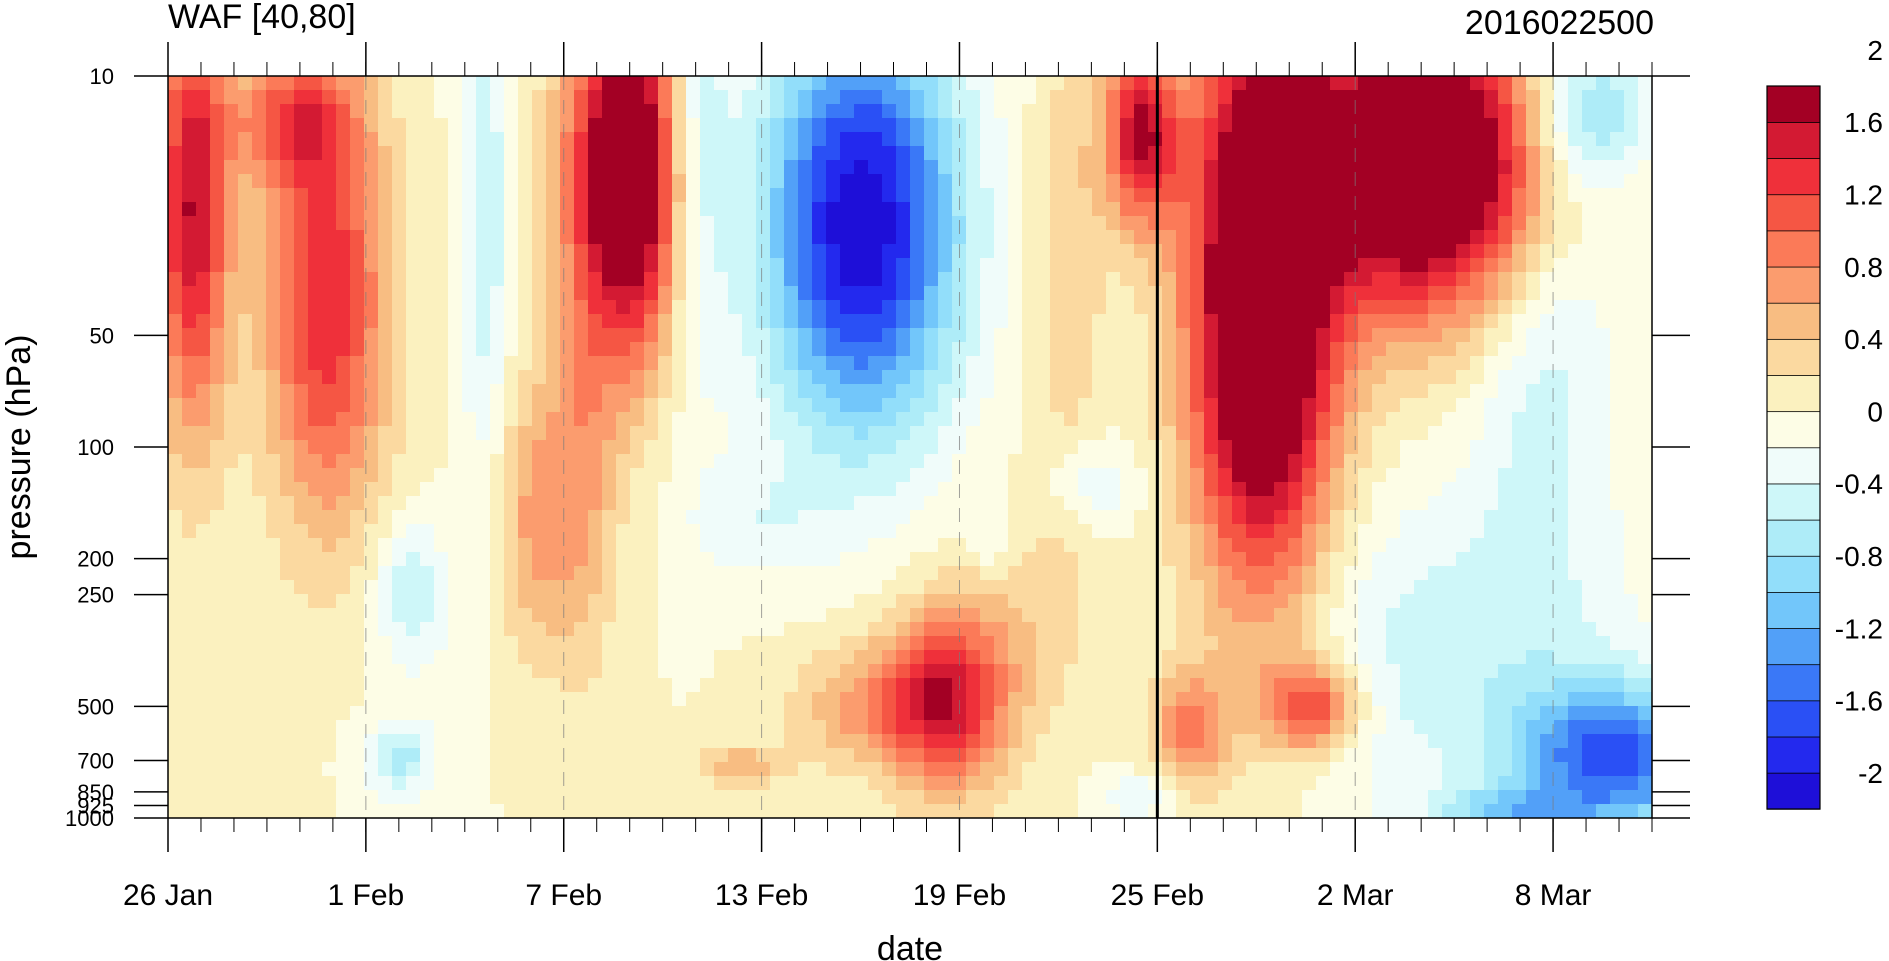 The height and width of the screenshot is (961, 1889). I want to click on y-tick-label: 100, so click(95, 447).